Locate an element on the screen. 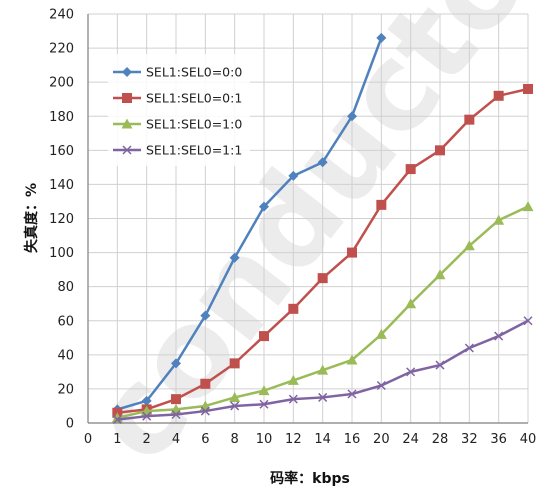 The width and height of the screenshot is (539, 493). y-tick-label: 0 is located at coordinates (70, 424).